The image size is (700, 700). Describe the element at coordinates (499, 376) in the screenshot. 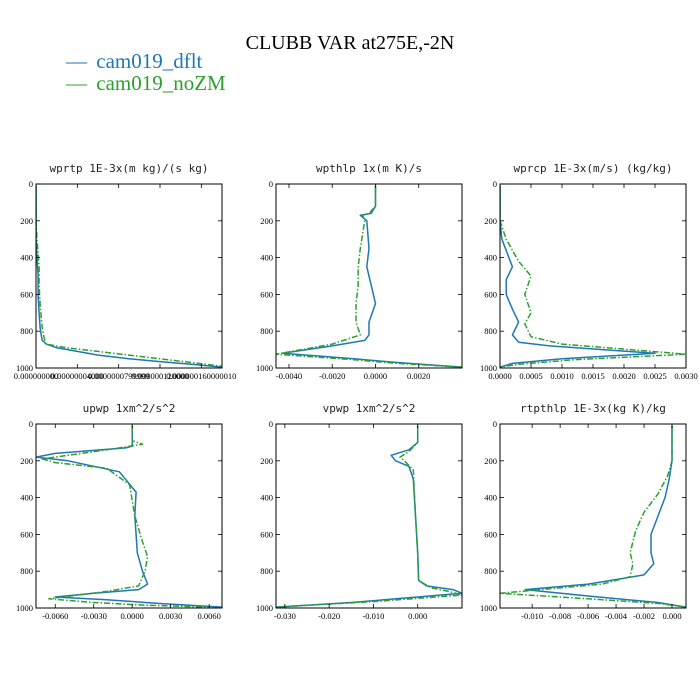

I see `panel-3-xtick-label: 0.0000` at that location.